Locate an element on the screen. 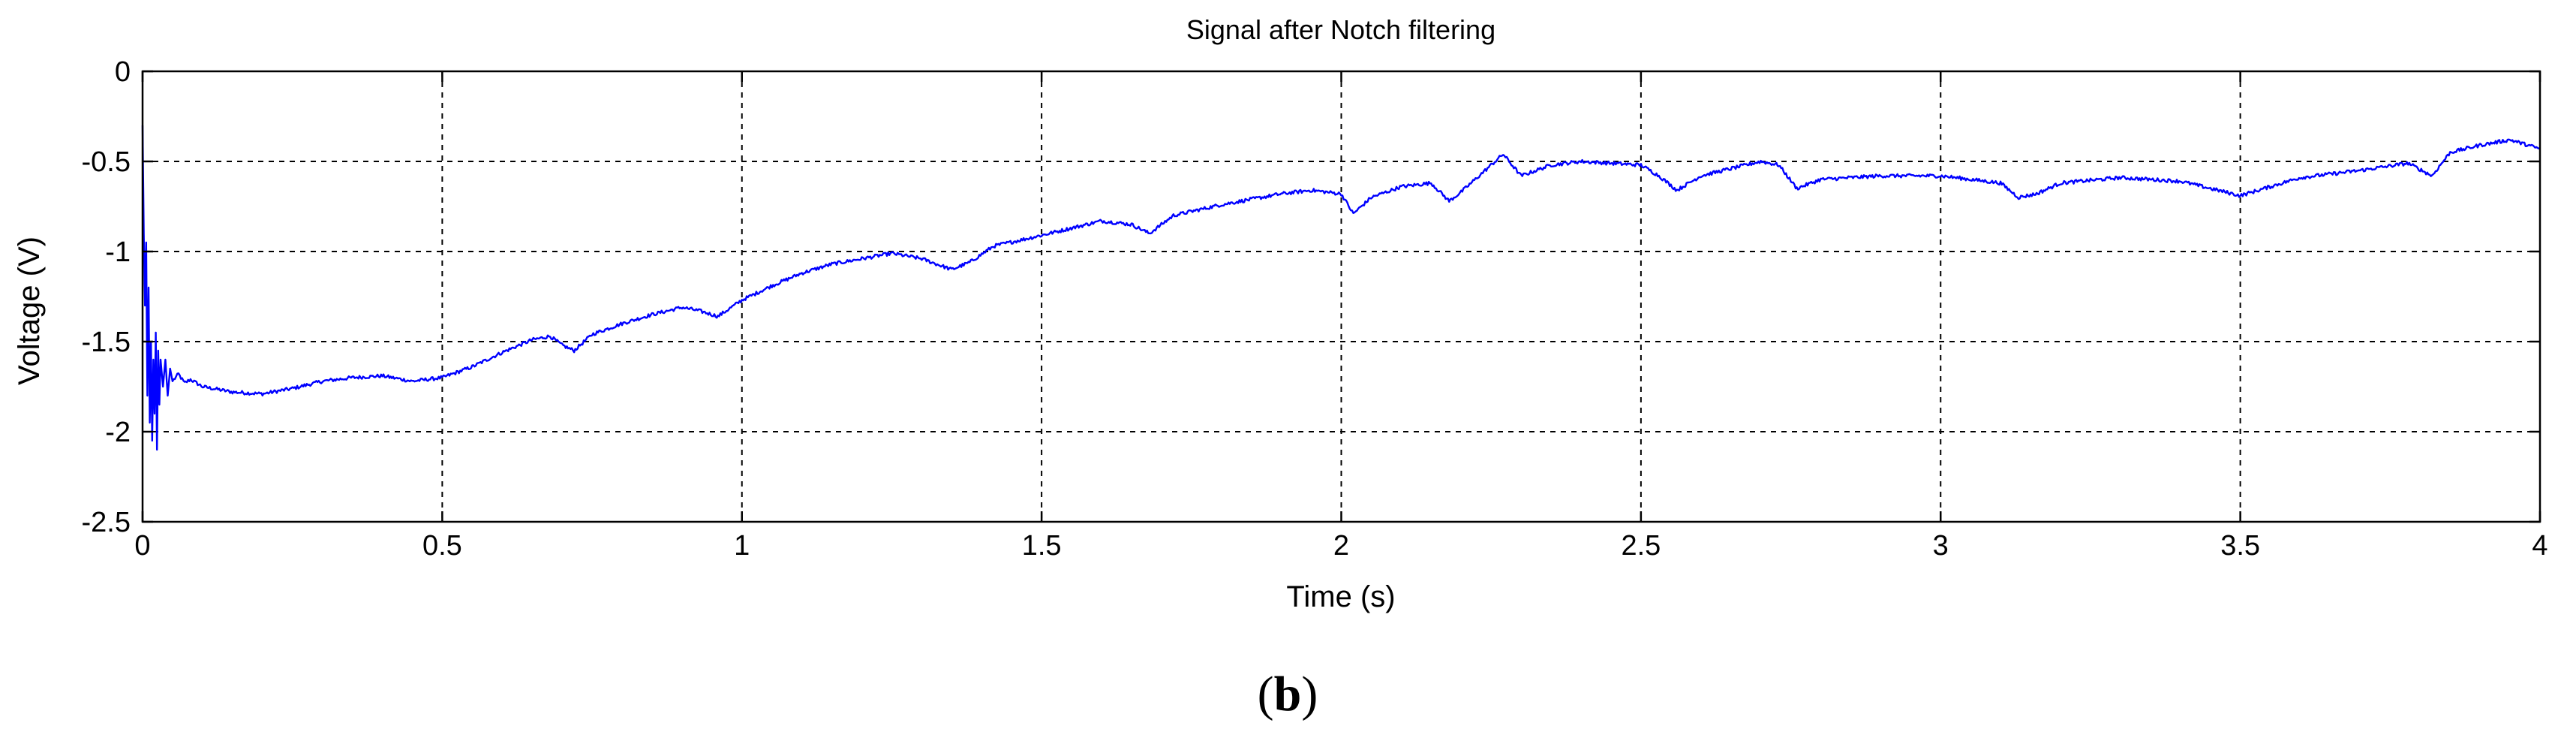  x-tick-label: 3 is located at coordinates (1941, 546).